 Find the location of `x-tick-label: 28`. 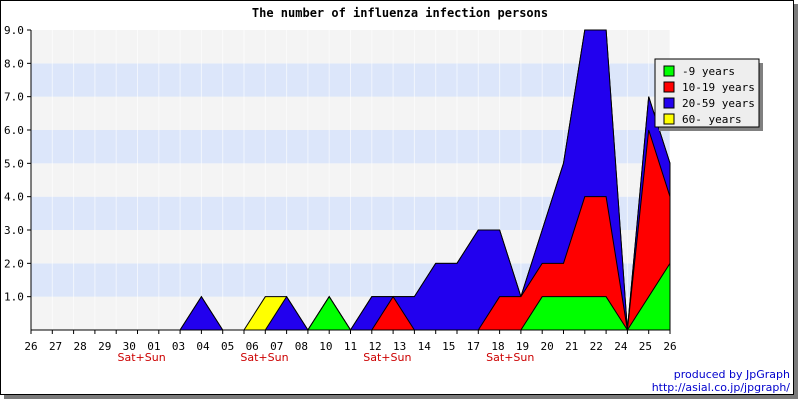

x-tick-label: 28 is located at coordinates (80, 346).